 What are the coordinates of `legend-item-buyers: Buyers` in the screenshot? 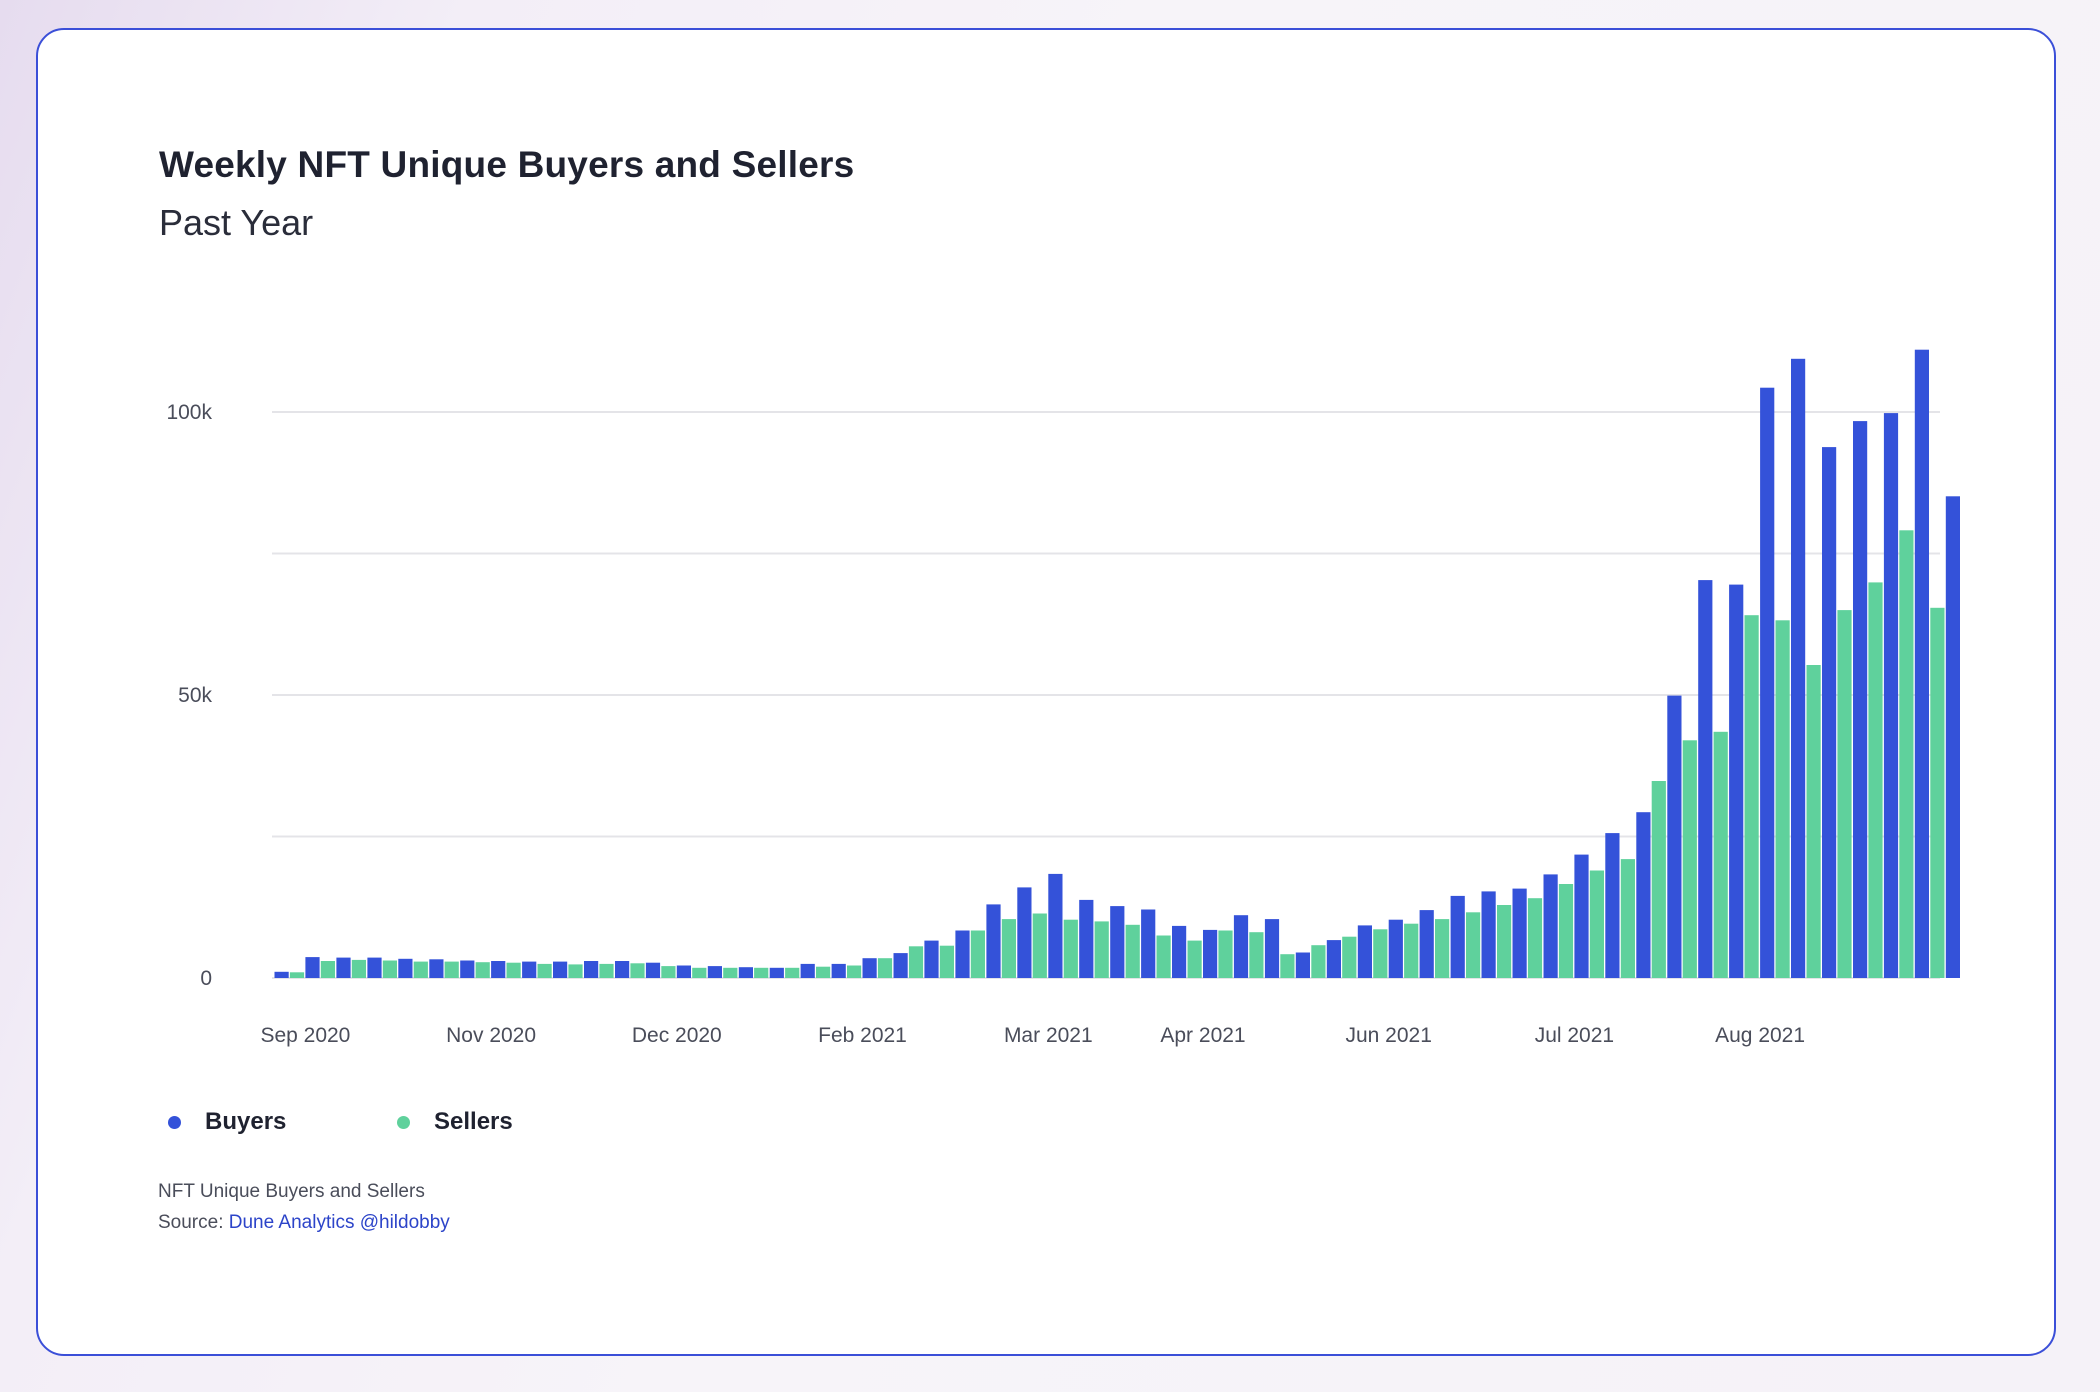 It's located at (227, 1122).